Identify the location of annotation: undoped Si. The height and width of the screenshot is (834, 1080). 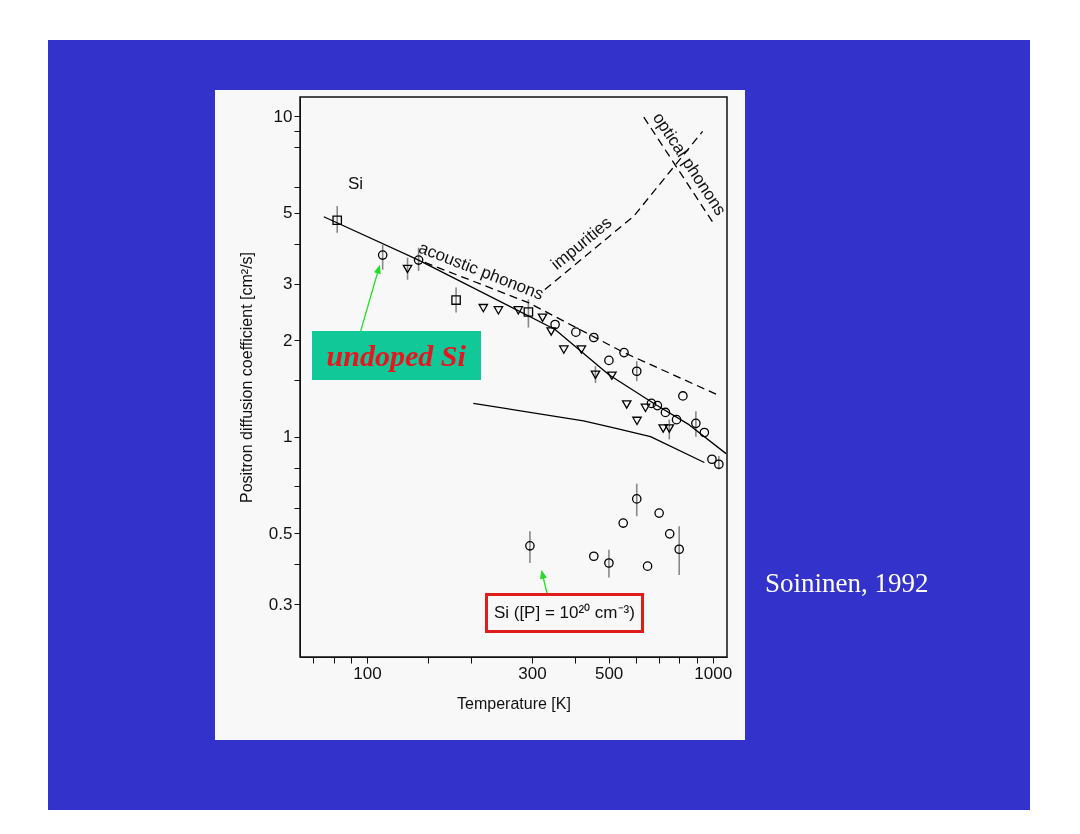
(396, 356).